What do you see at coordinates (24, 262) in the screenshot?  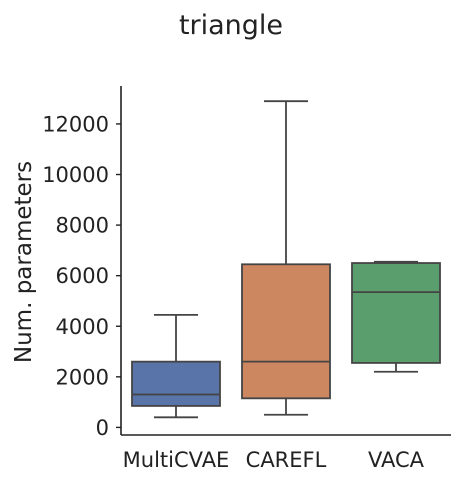 I see `y-axis-label: Num. parameters` at bounding box center [24, 262].